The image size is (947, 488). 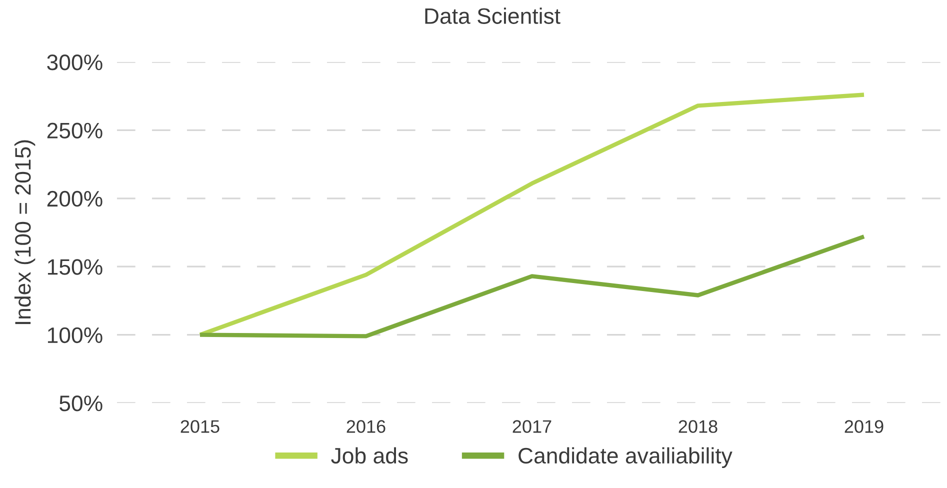 What do you see at coordinates (698, 426) in the screenshot?
I see `x-tick-label: 2018` at bounding box center [698, 426].